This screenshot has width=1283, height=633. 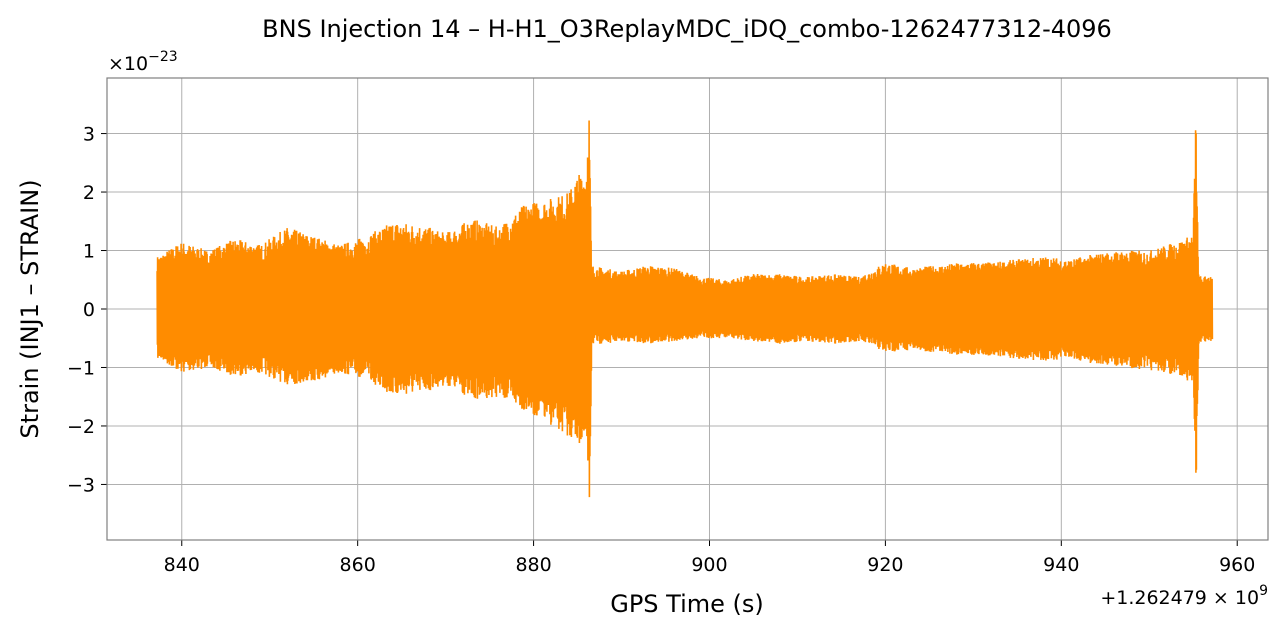 I want to click on x-axis-ticks: 840 860 880 900 920 940 960, so click(x=709, y=558).